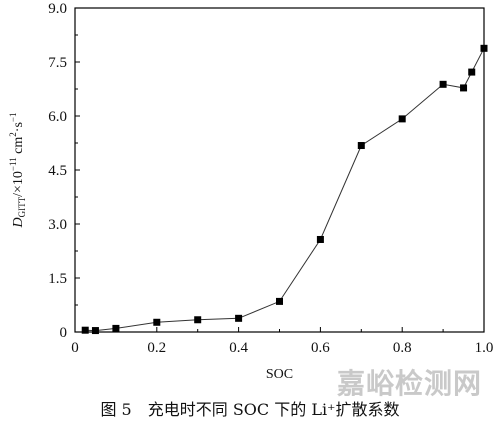 Image resolution: width=500 pixels, height=424 pixels. I want to click on x-tick-label: 0.4, so click(238, 348).